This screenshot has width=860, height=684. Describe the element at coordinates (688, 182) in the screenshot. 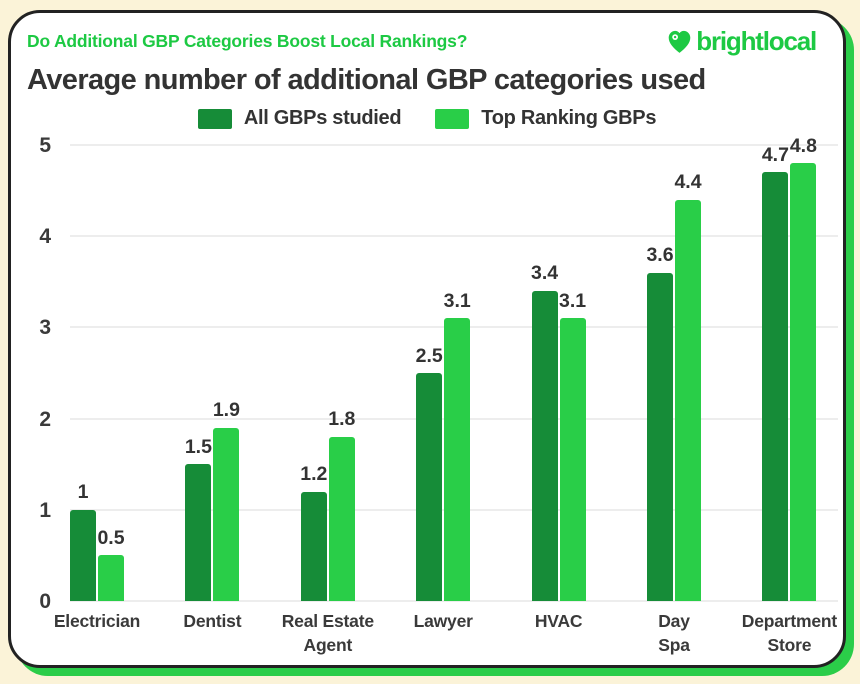

I see `bar-value-label-top-ranking-day: 4.4` at that location.